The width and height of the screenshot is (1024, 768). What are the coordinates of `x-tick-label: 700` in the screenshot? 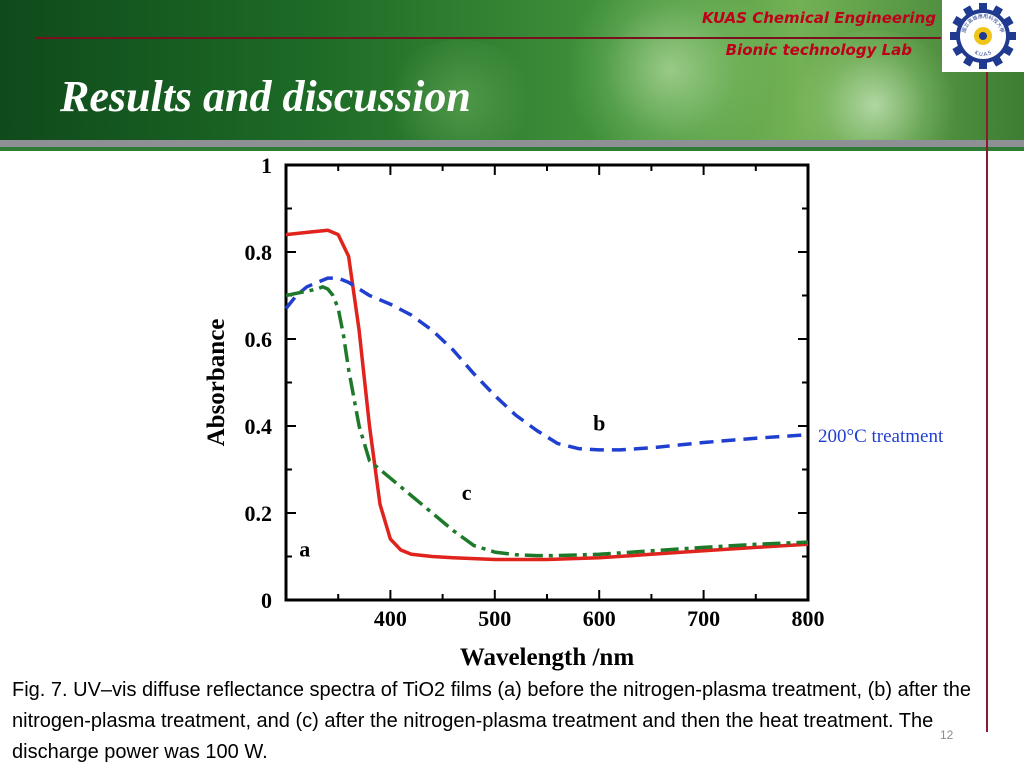 It's located at (703, 618).